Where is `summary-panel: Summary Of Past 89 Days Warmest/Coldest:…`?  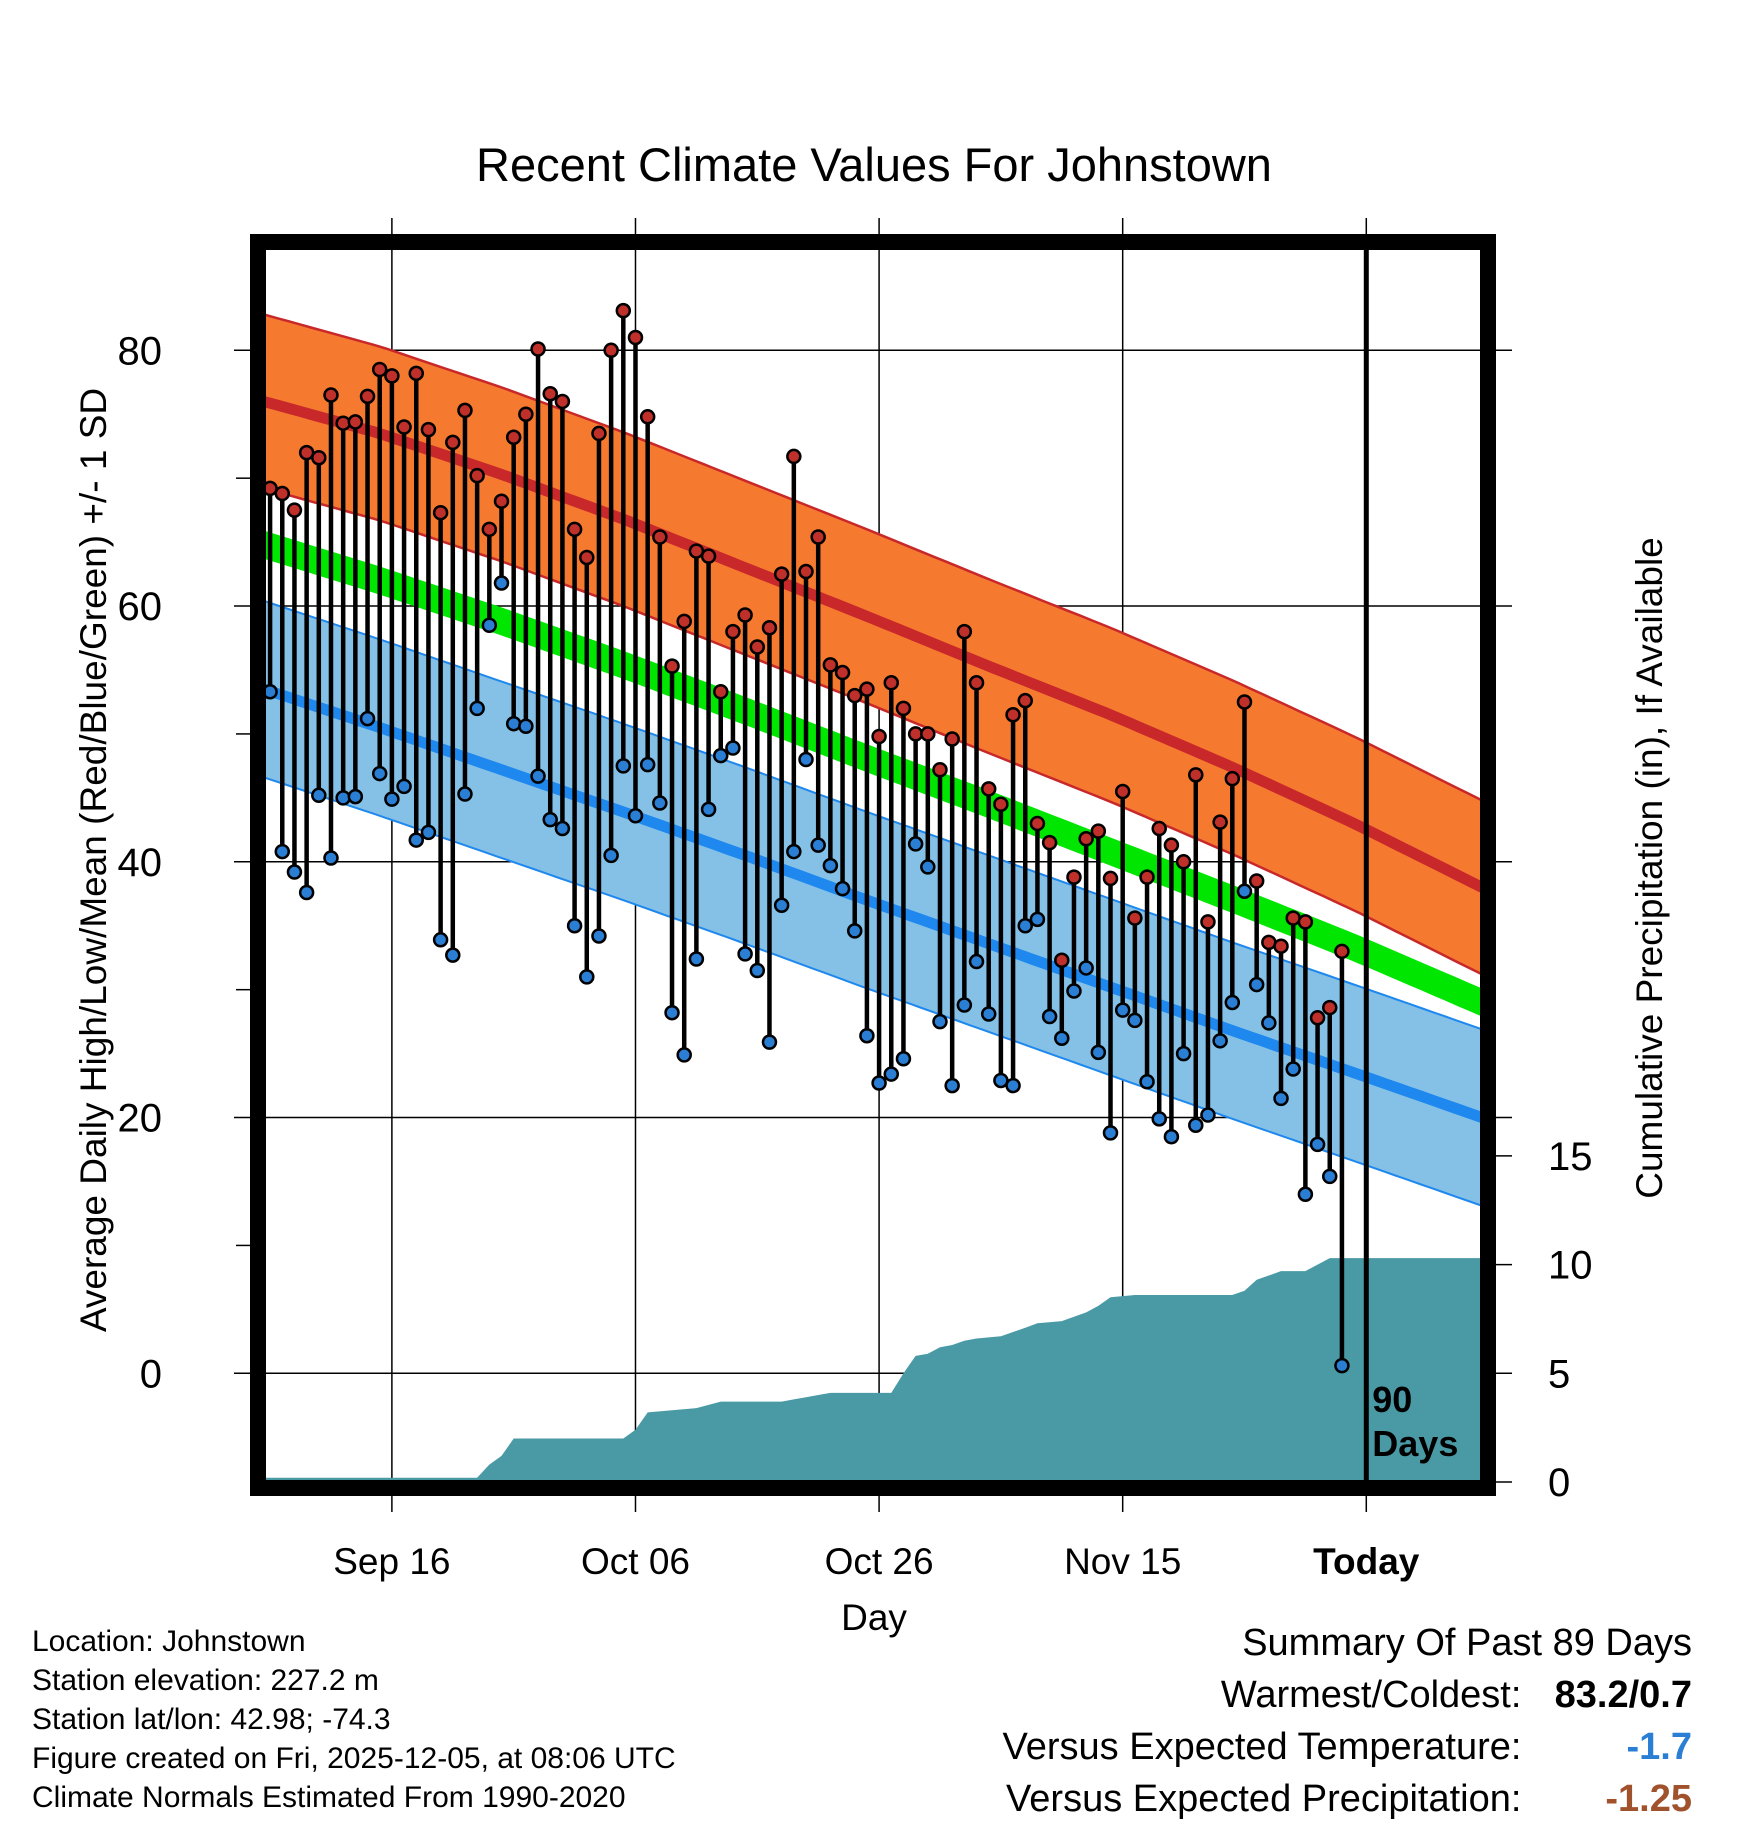 summary-panel: Summary Of Past 89 Days Warmest/Coldest:… is located at coordinates (1347, 1721).